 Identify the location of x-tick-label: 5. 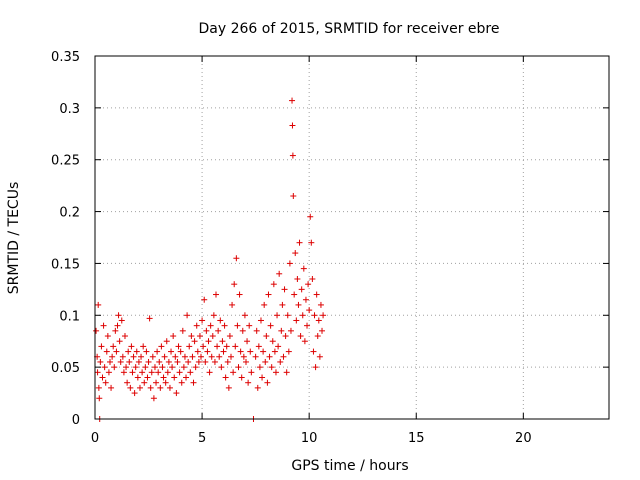
(202, 438).